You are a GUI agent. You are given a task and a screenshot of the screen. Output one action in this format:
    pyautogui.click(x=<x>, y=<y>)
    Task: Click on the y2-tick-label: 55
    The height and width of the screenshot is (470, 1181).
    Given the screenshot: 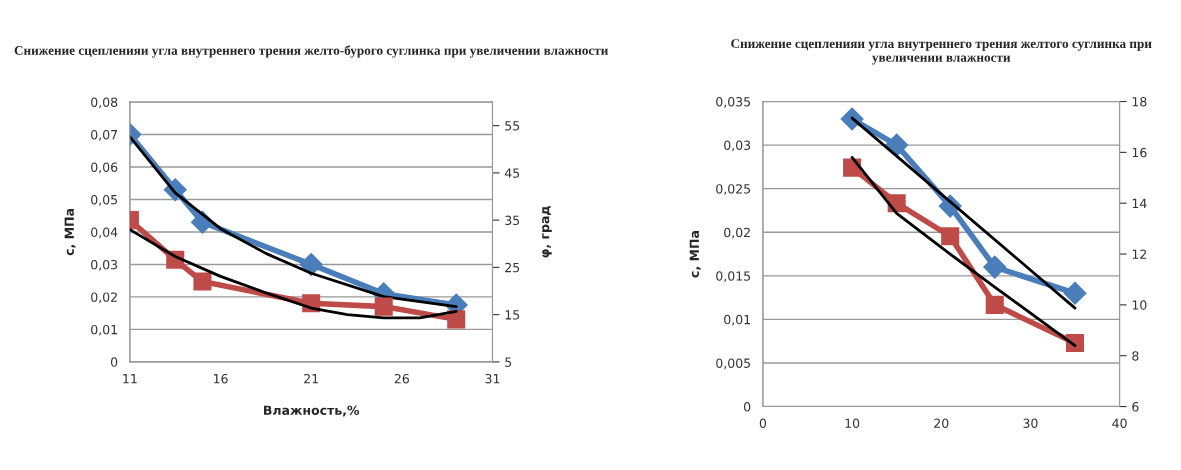 What is the action you would take?
    pyautogui.click(x=512, y=126)
    